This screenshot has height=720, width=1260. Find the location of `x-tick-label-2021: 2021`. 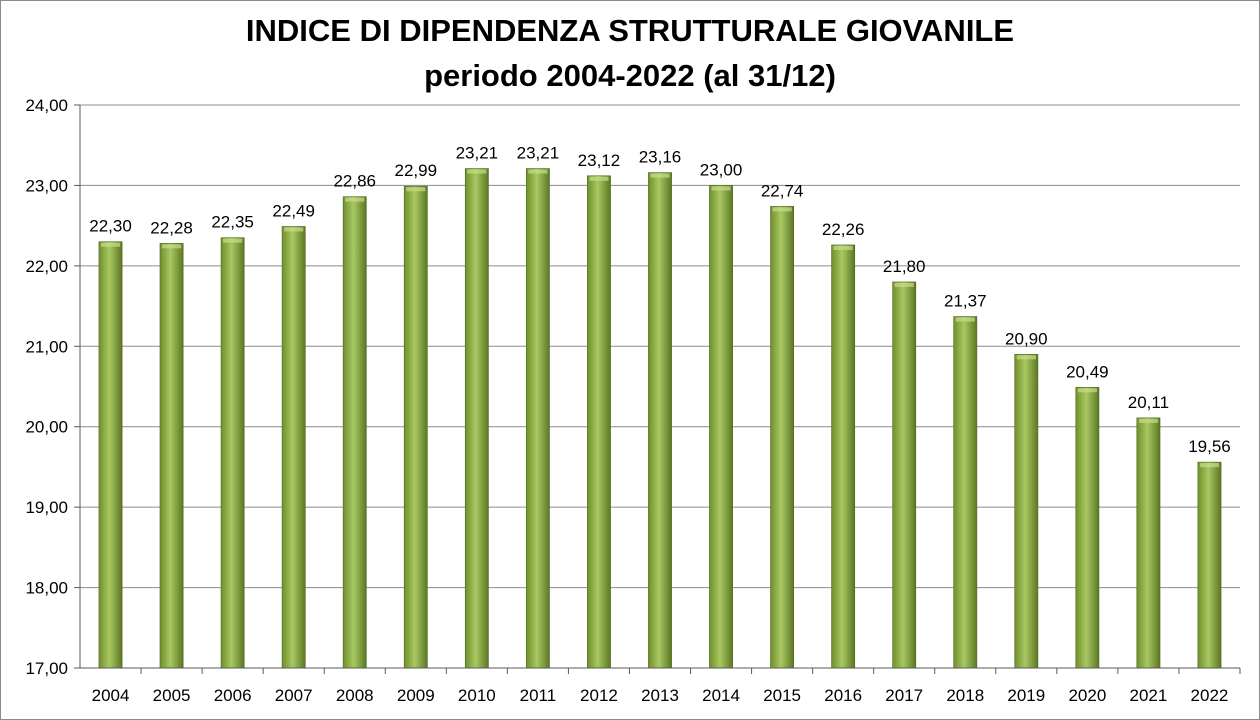

x-tick-label-2021: 2021 is located at coordinates (1149, 695).